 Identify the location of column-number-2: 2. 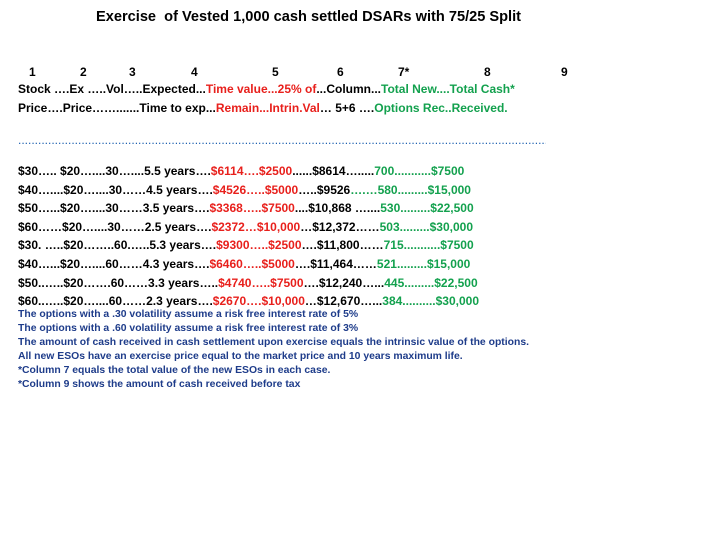
(83, 72).